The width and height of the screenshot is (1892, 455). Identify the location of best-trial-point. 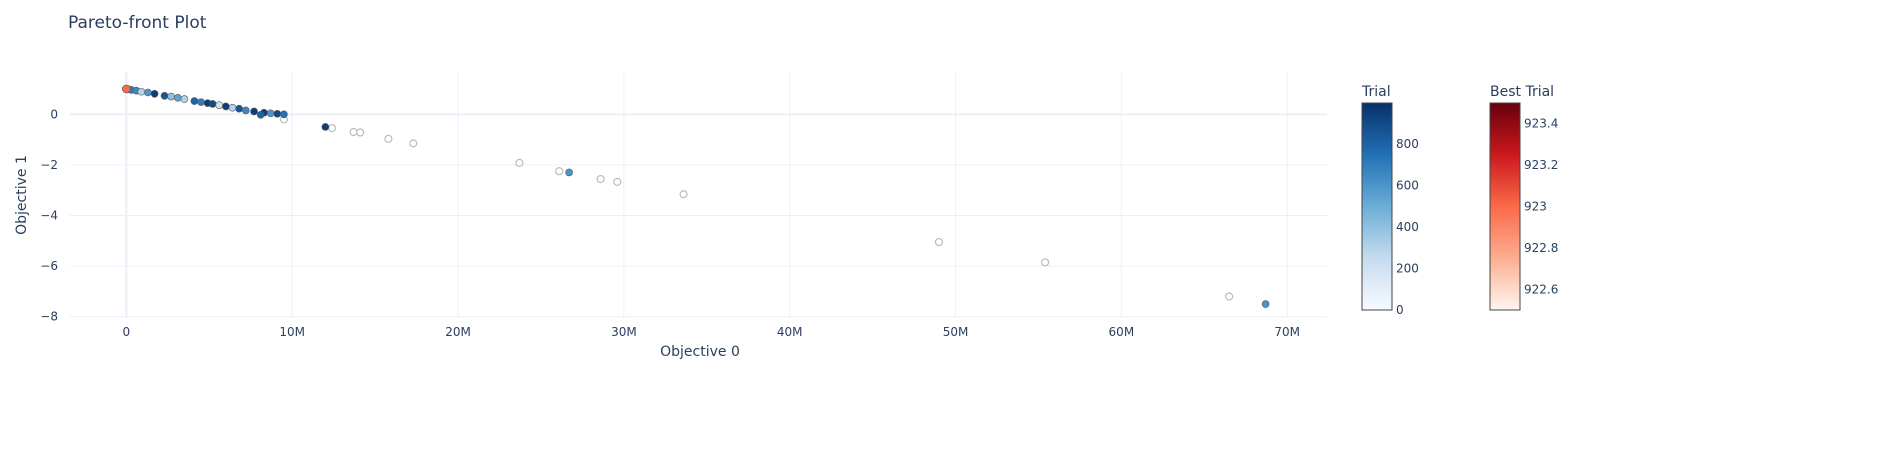
(126, 89).